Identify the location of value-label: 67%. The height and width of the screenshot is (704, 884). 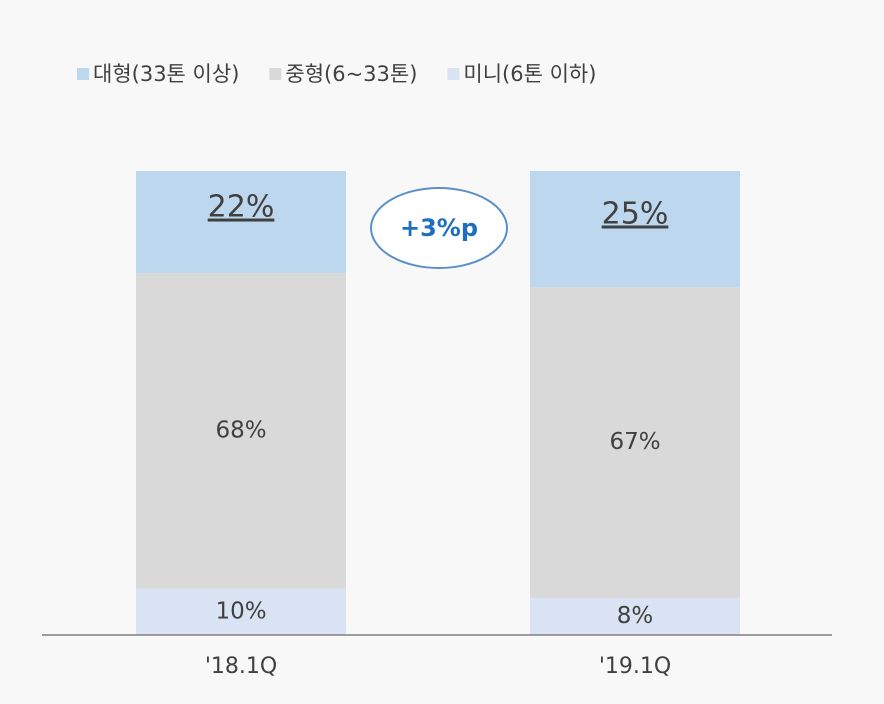
(634, 442).